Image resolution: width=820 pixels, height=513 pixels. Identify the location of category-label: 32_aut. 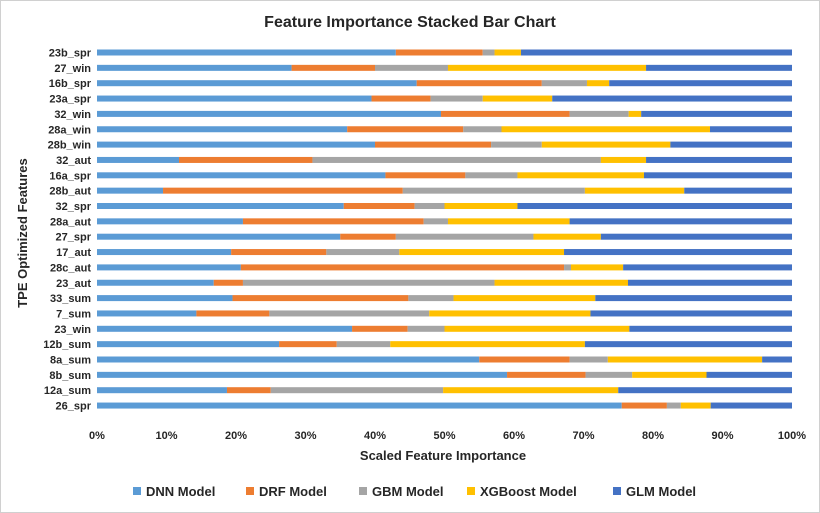
(73, 161).